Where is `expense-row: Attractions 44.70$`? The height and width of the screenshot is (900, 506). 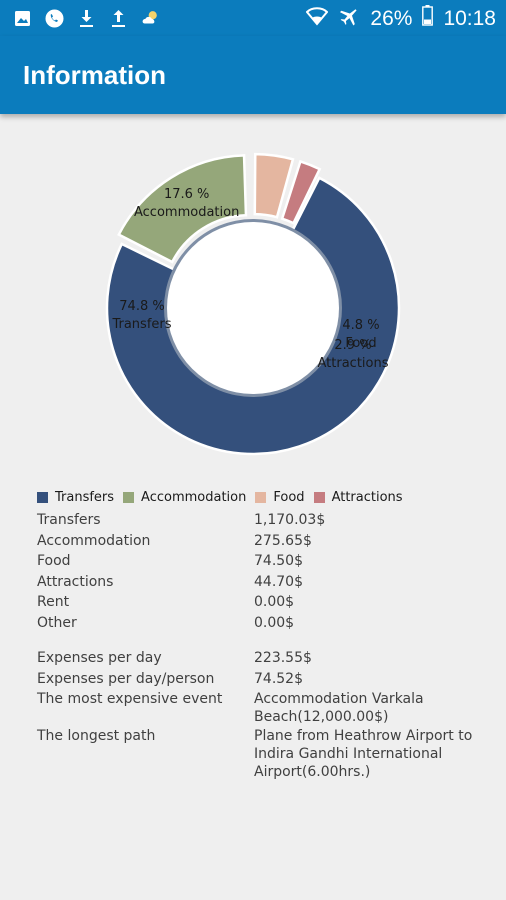 expense-row: Attractions 44.70$ is located at coordinates (267, 582).